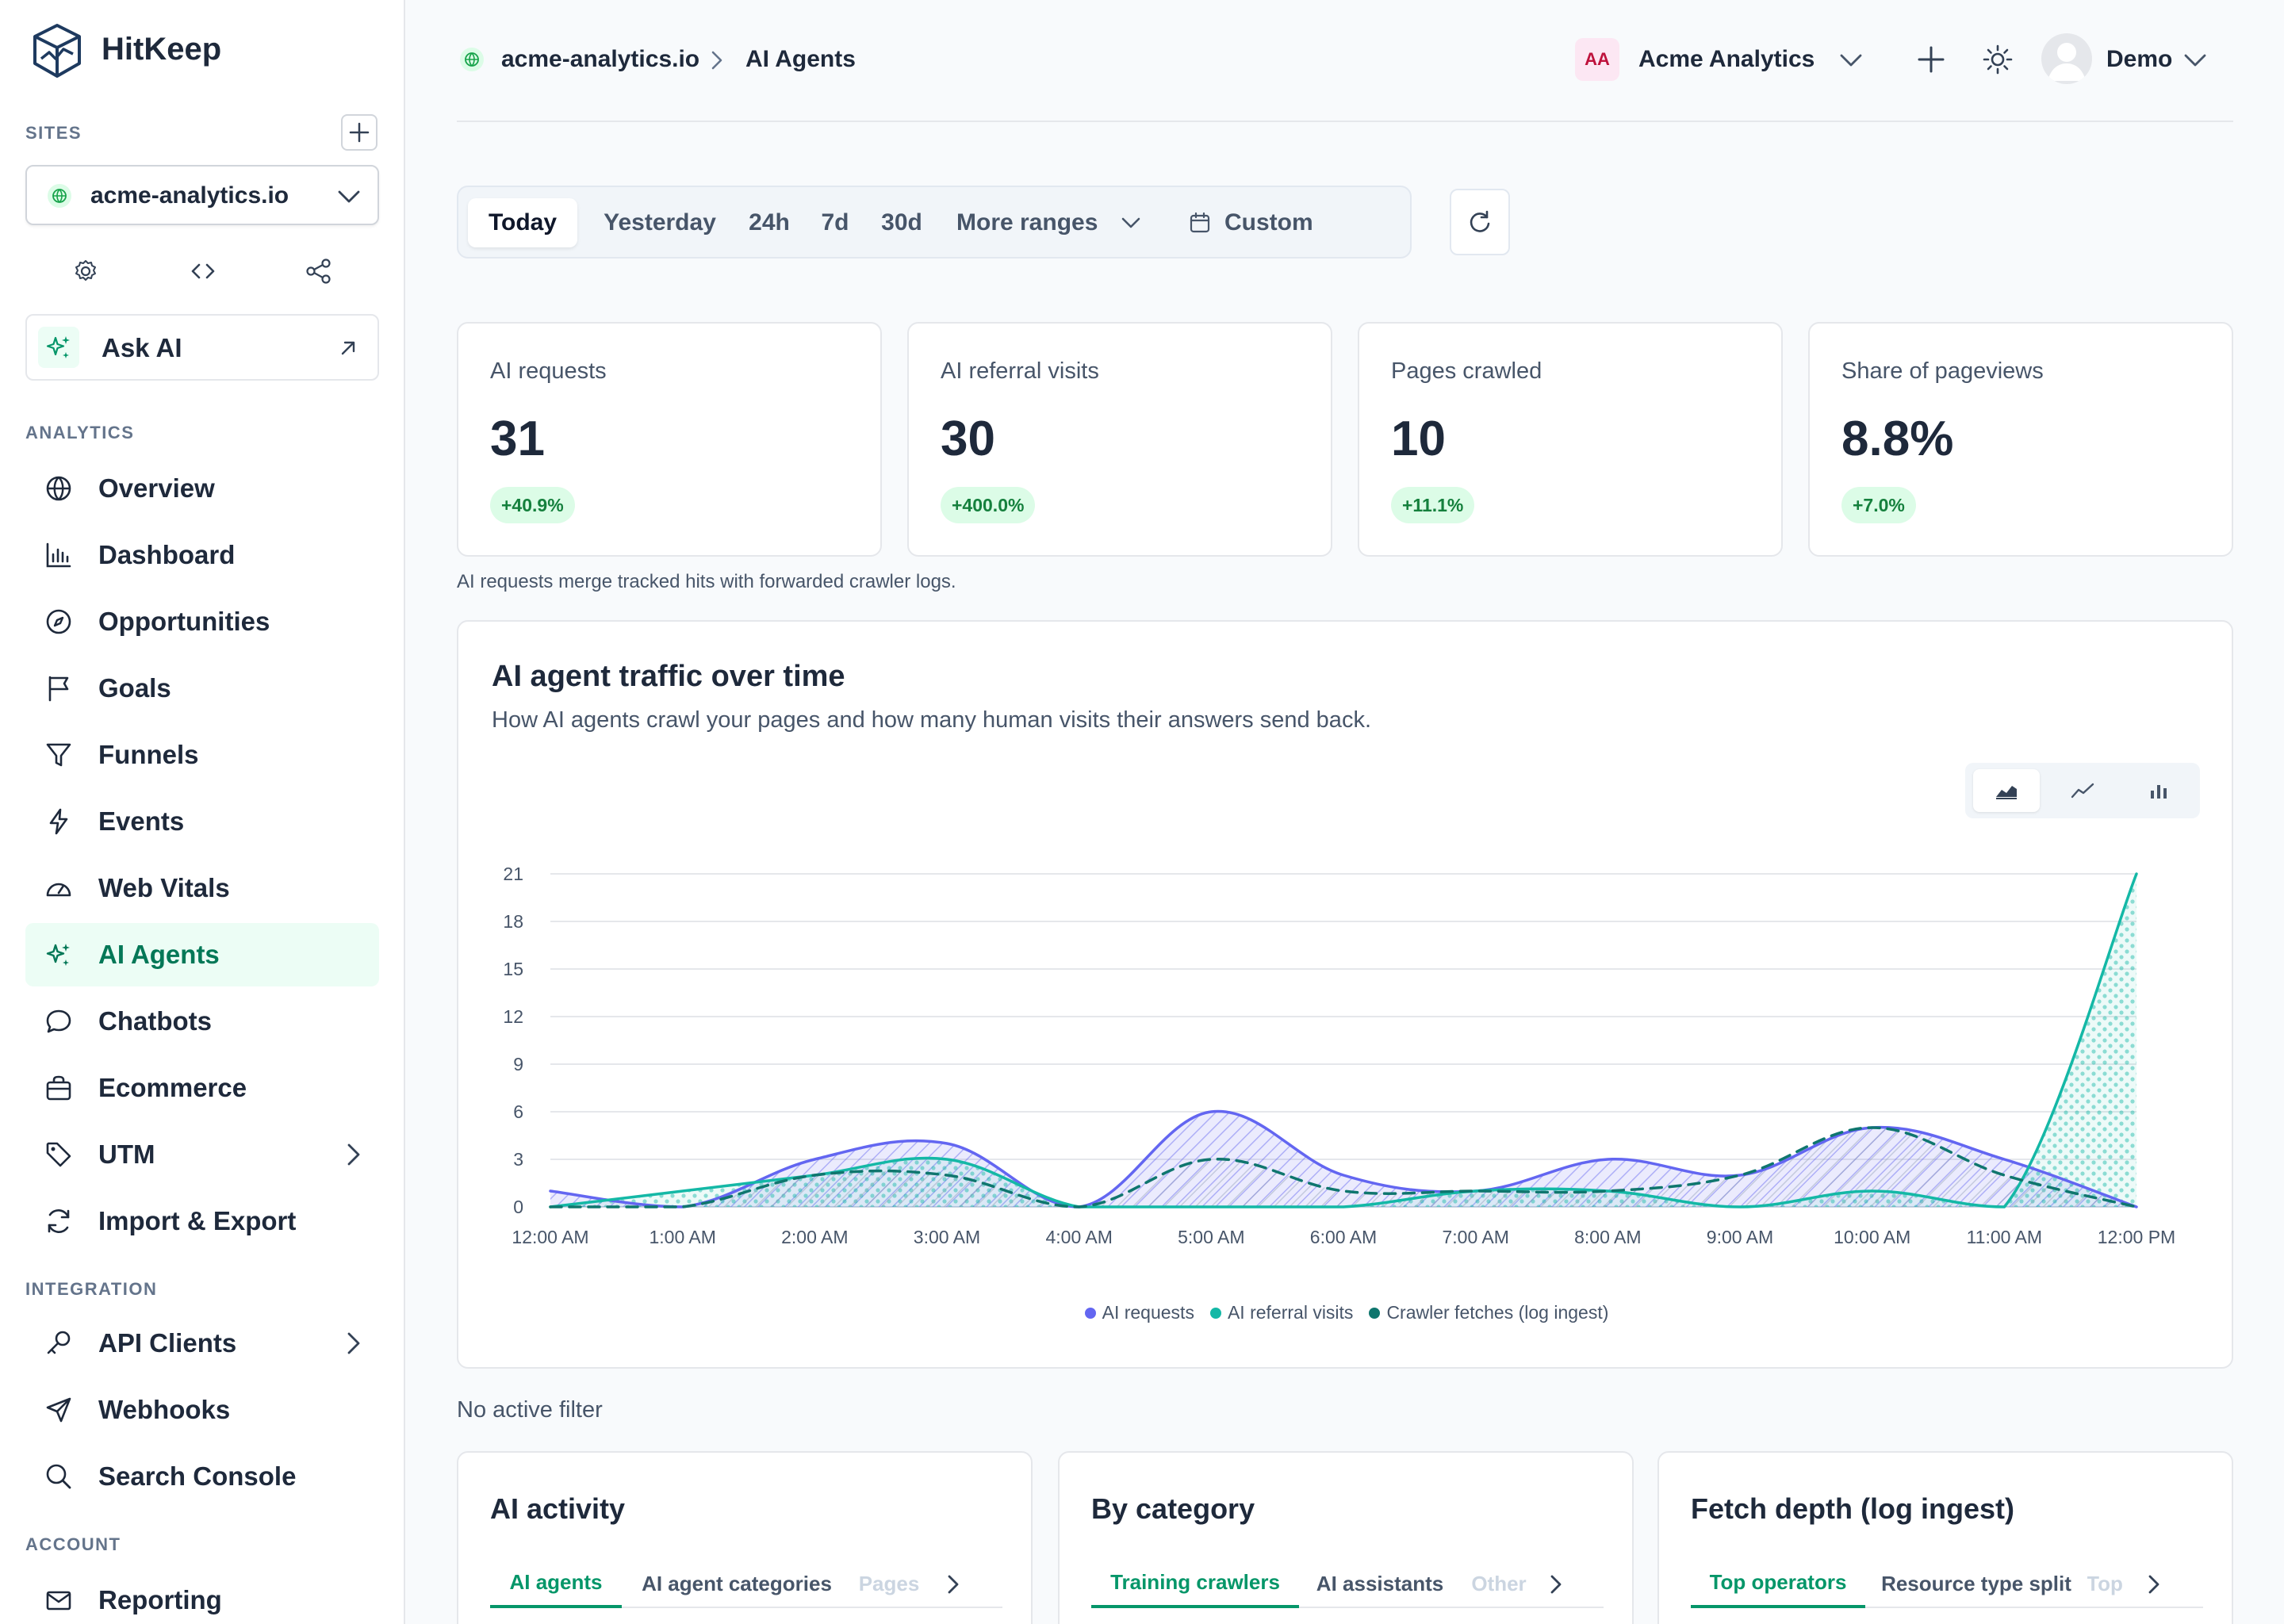 The height and width of the screenshot is (1624, 2284). Describe the element at coordinates (1195, 1583) in the screenshot. I see `tab-training-crawlers: Training crawlers` at that location.